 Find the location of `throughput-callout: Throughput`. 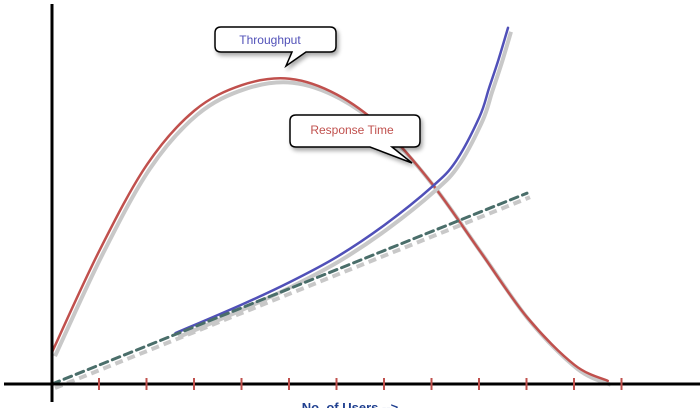

throughput-callout: Throughput is located at coordinates (275, 47).